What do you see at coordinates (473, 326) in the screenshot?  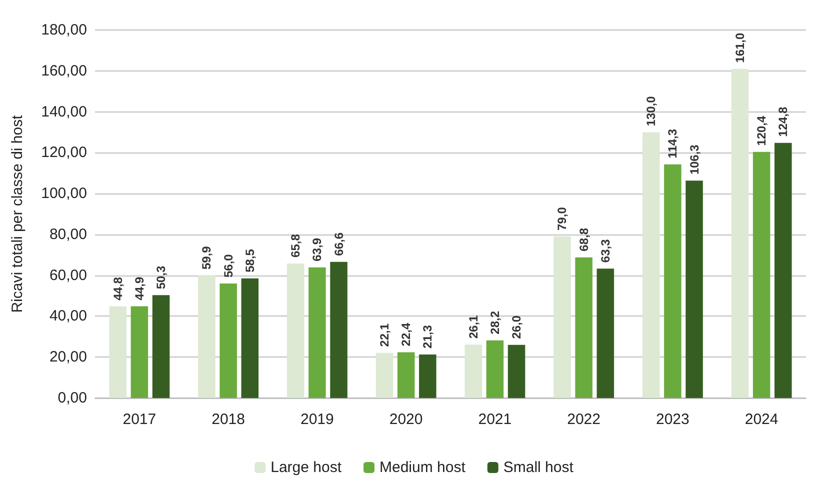 I see `data-label: 26,1` at bounding box center [473, 326].